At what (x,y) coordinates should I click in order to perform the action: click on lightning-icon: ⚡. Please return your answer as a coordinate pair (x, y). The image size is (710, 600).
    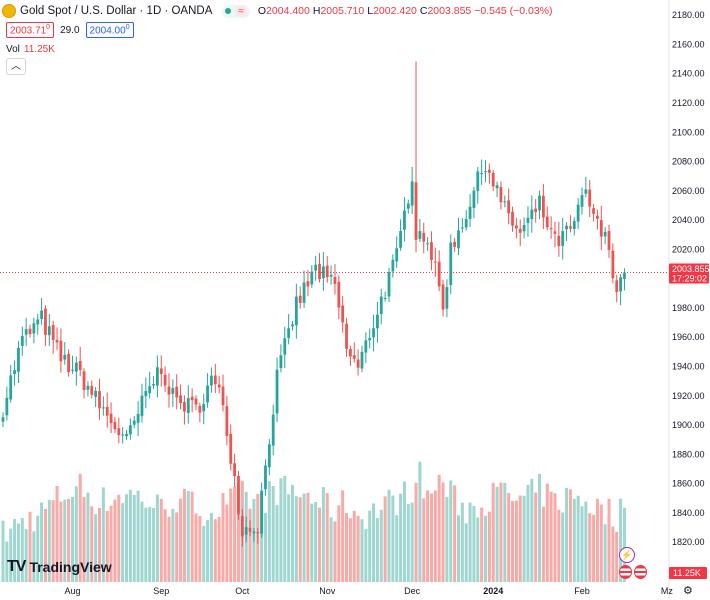
    Looking at the image, I should click on (627, 555).